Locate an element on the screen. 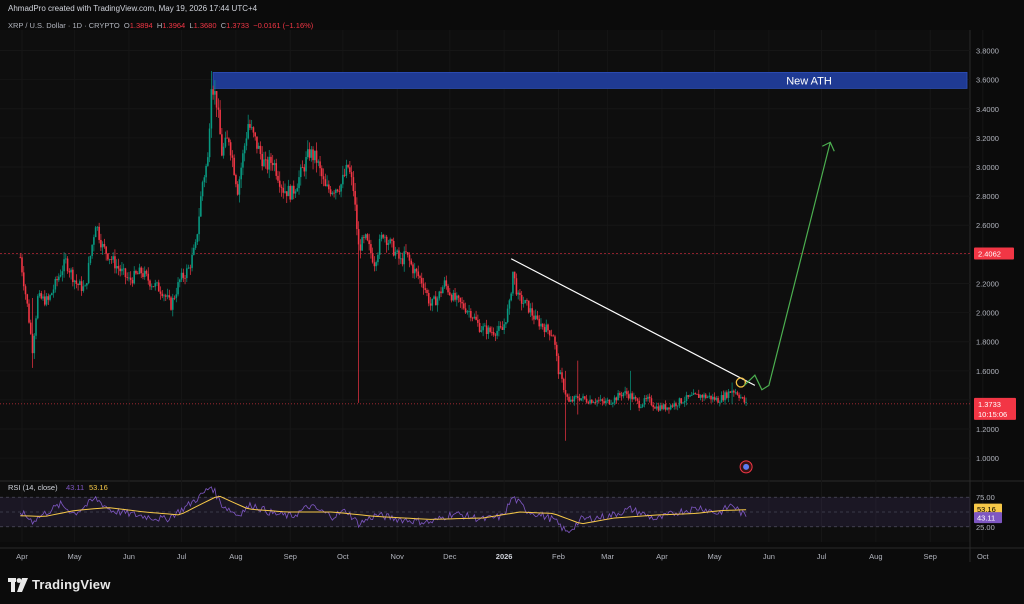 This screenshot has height=604, width=1024. rsi-title: RSI (14, close) is located at coordinates (33, 487).